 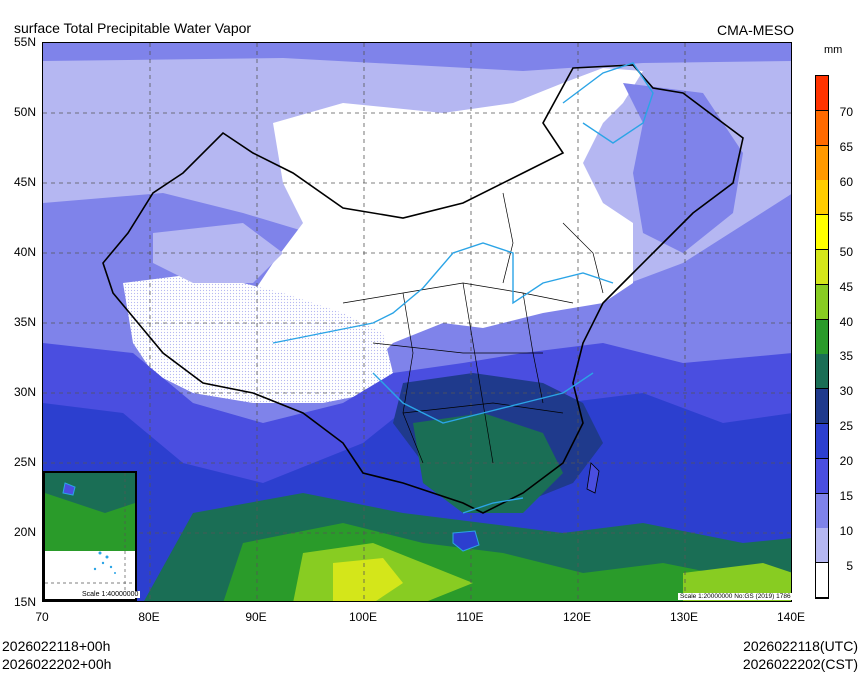 I want to click on colorbar-unit: mm, so click(x=833, y=50).